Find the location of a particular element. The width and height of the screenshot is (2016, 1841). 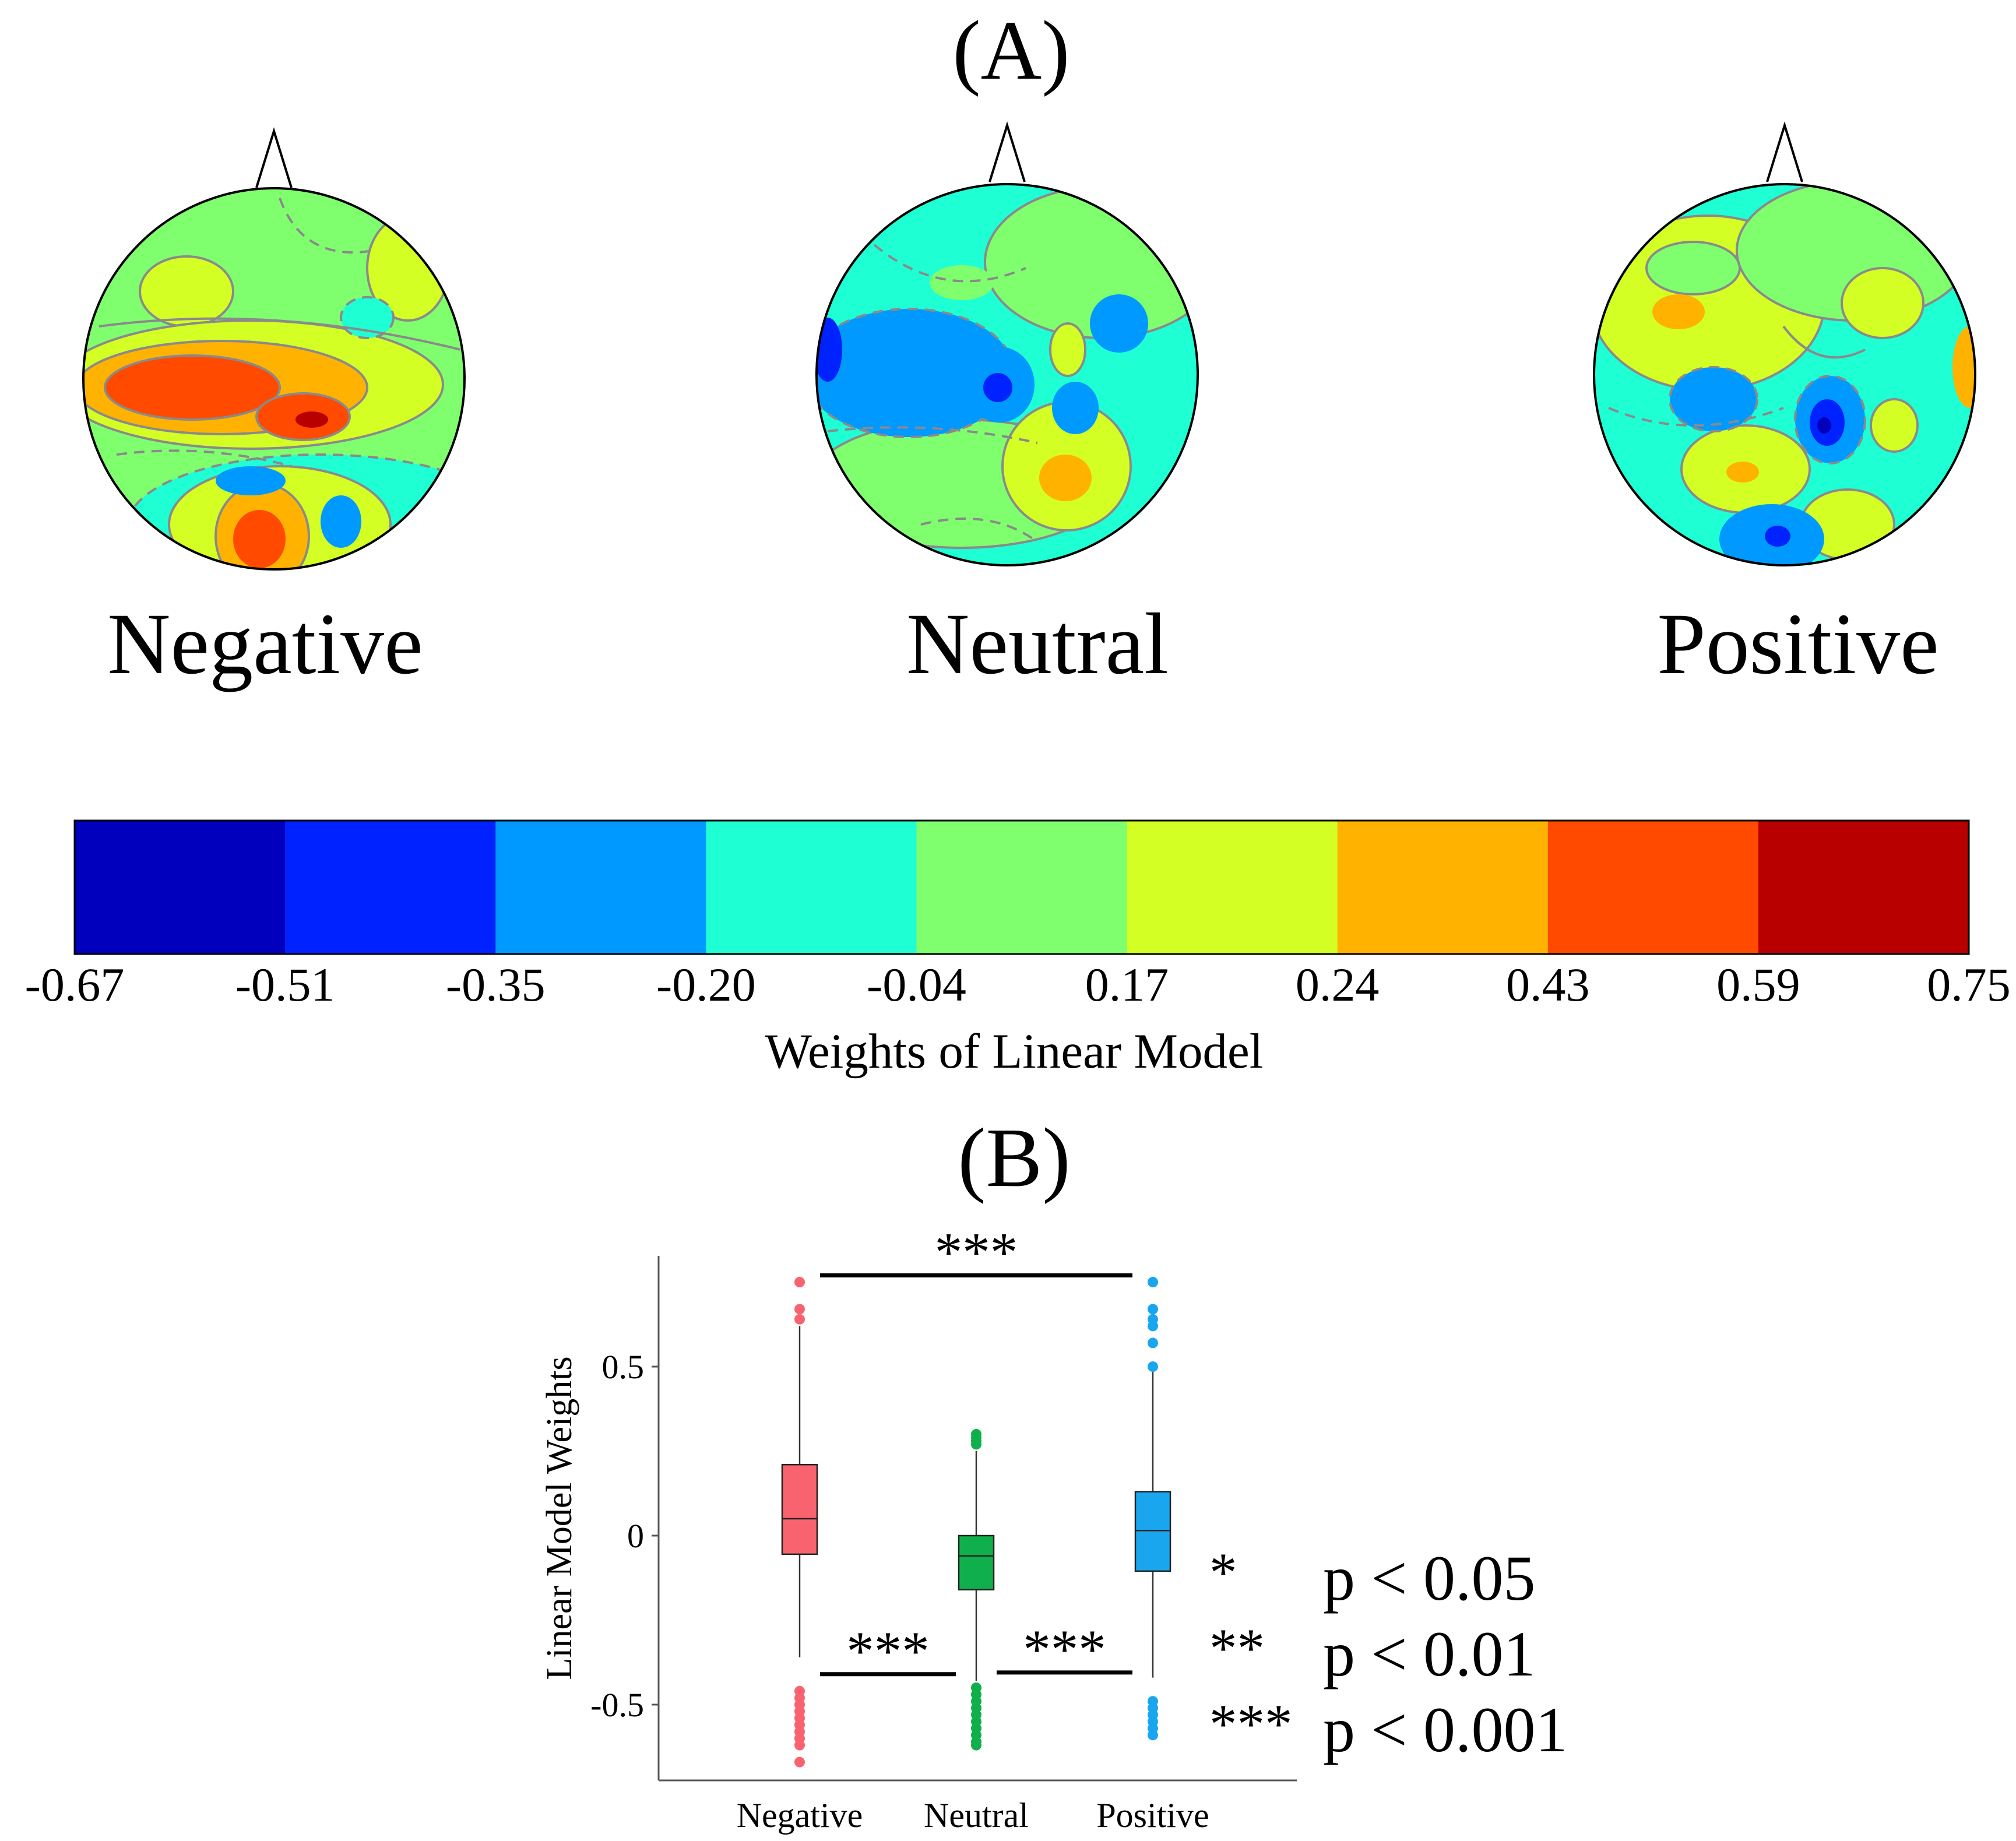

box-neutral is located at coordinates (976, 1590).